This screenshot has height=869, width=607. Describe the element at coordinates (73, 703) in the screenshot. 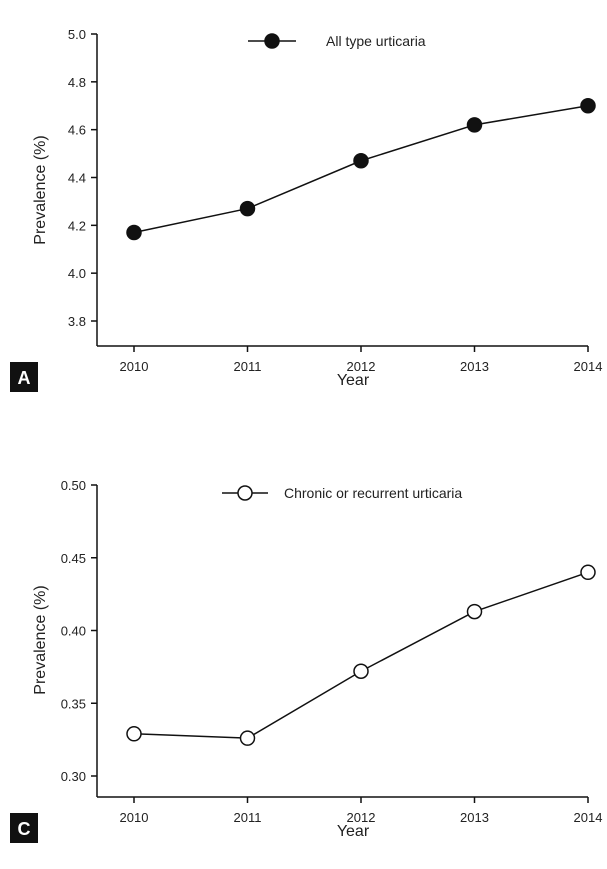

I see `panel-c-y-tick-label: 0.35` at that location.